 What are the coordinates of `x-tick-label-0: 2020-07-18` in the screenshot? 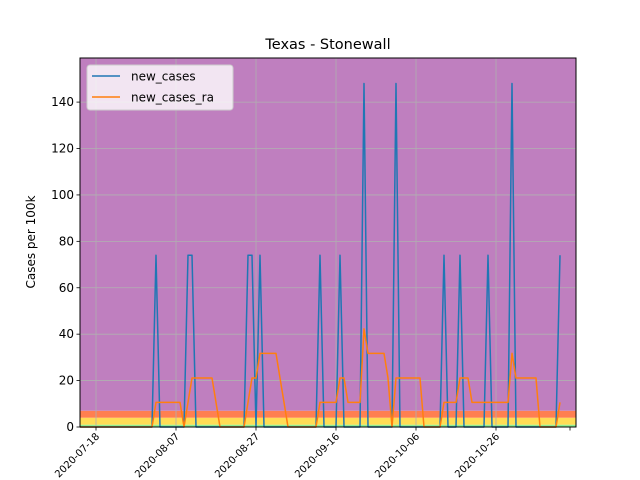 It's located at (77, 455).